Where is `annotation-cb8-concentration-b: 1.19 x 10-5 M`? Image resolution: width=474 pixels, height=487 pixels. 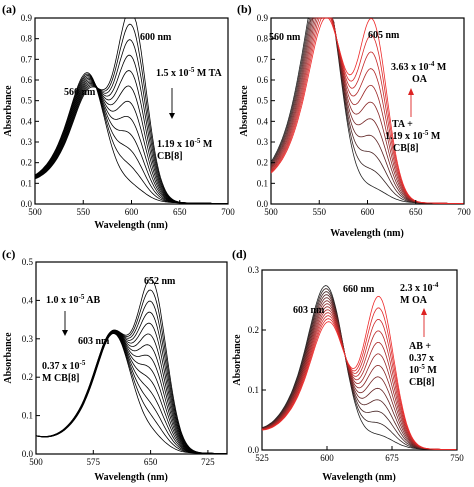 annotation-cb8-concentration-b: 1.19 x 10-5 M is located at coordinates (413, 135).